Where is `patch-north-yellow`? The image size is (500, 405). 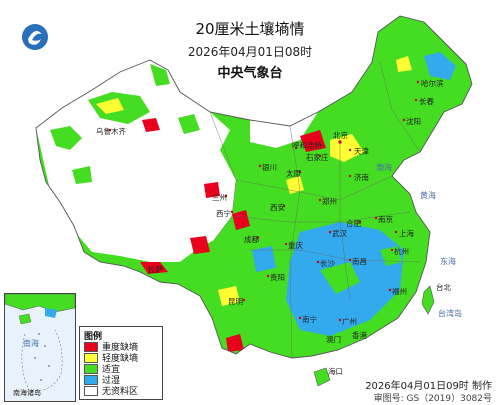 patch-north-yellow is located at coordinates (347, 148).